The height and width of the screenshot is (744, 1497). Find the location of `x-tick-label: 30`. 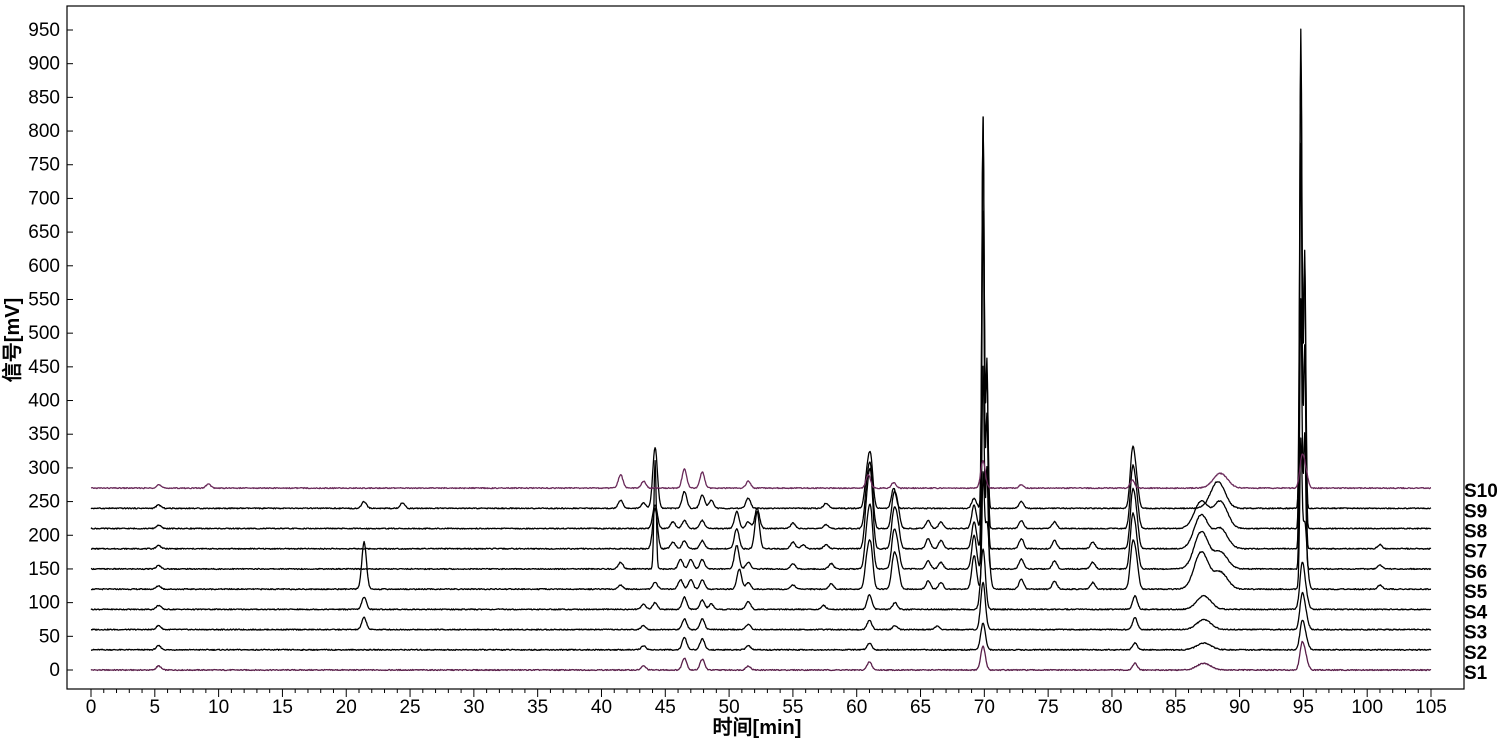

x-tick-label: 30 is located at coordinates (473, 707).